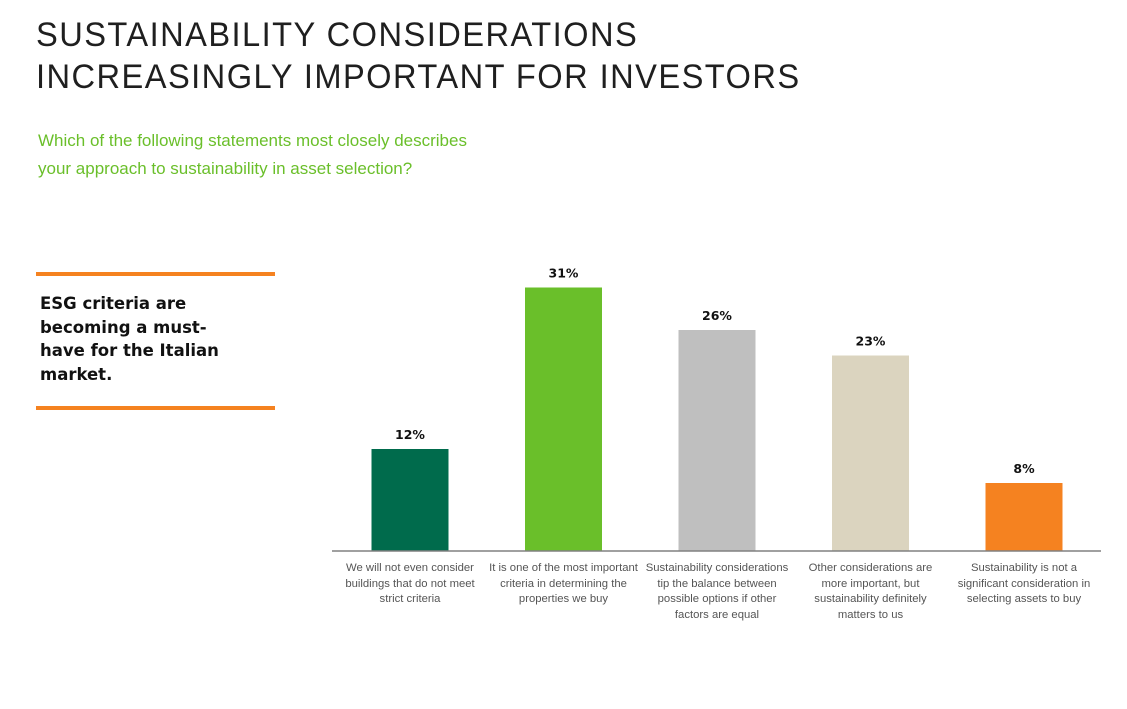 The image size is (1127, 709). Describe the element at coordinates (410, 434) in the screenshot. I see `data-label-1: 12%` at that location.